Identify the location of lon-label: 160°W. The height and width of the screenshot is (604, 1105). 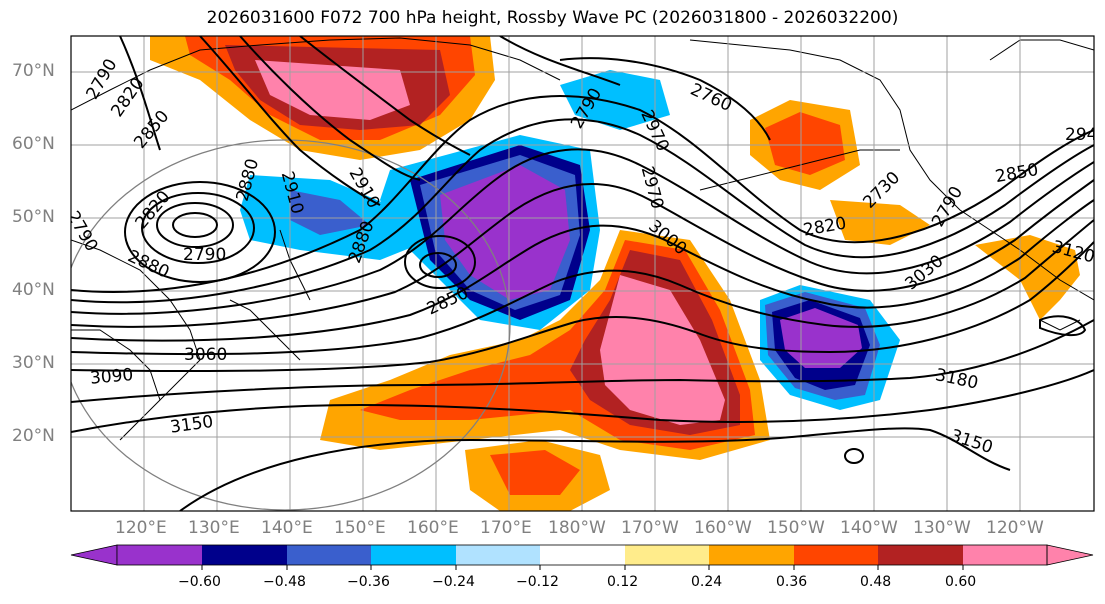
(723, 528).